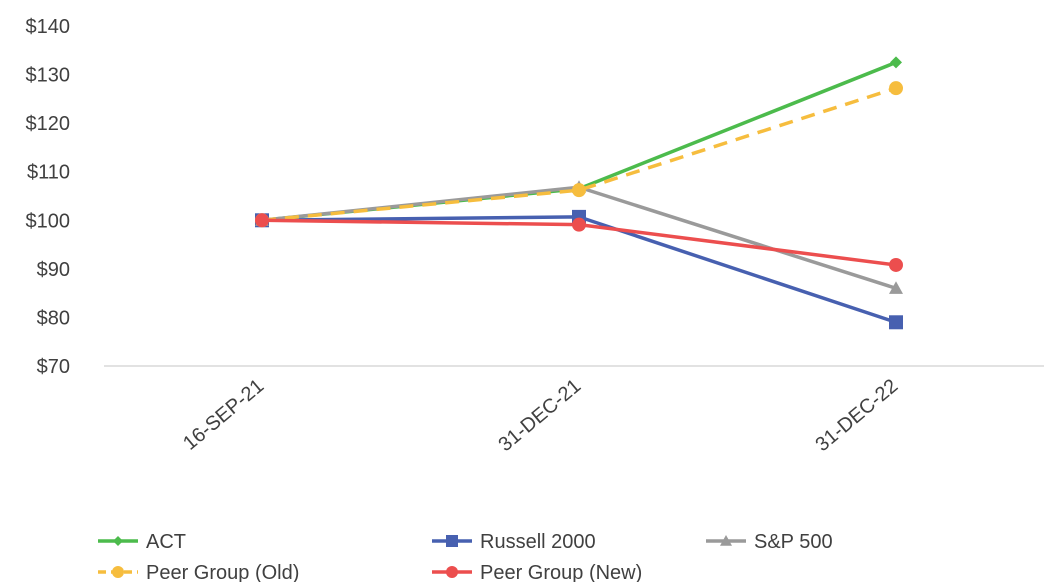 The image size is (1044, 582). I want to click on legend-label: Peer Group (New), so click(561, 572).